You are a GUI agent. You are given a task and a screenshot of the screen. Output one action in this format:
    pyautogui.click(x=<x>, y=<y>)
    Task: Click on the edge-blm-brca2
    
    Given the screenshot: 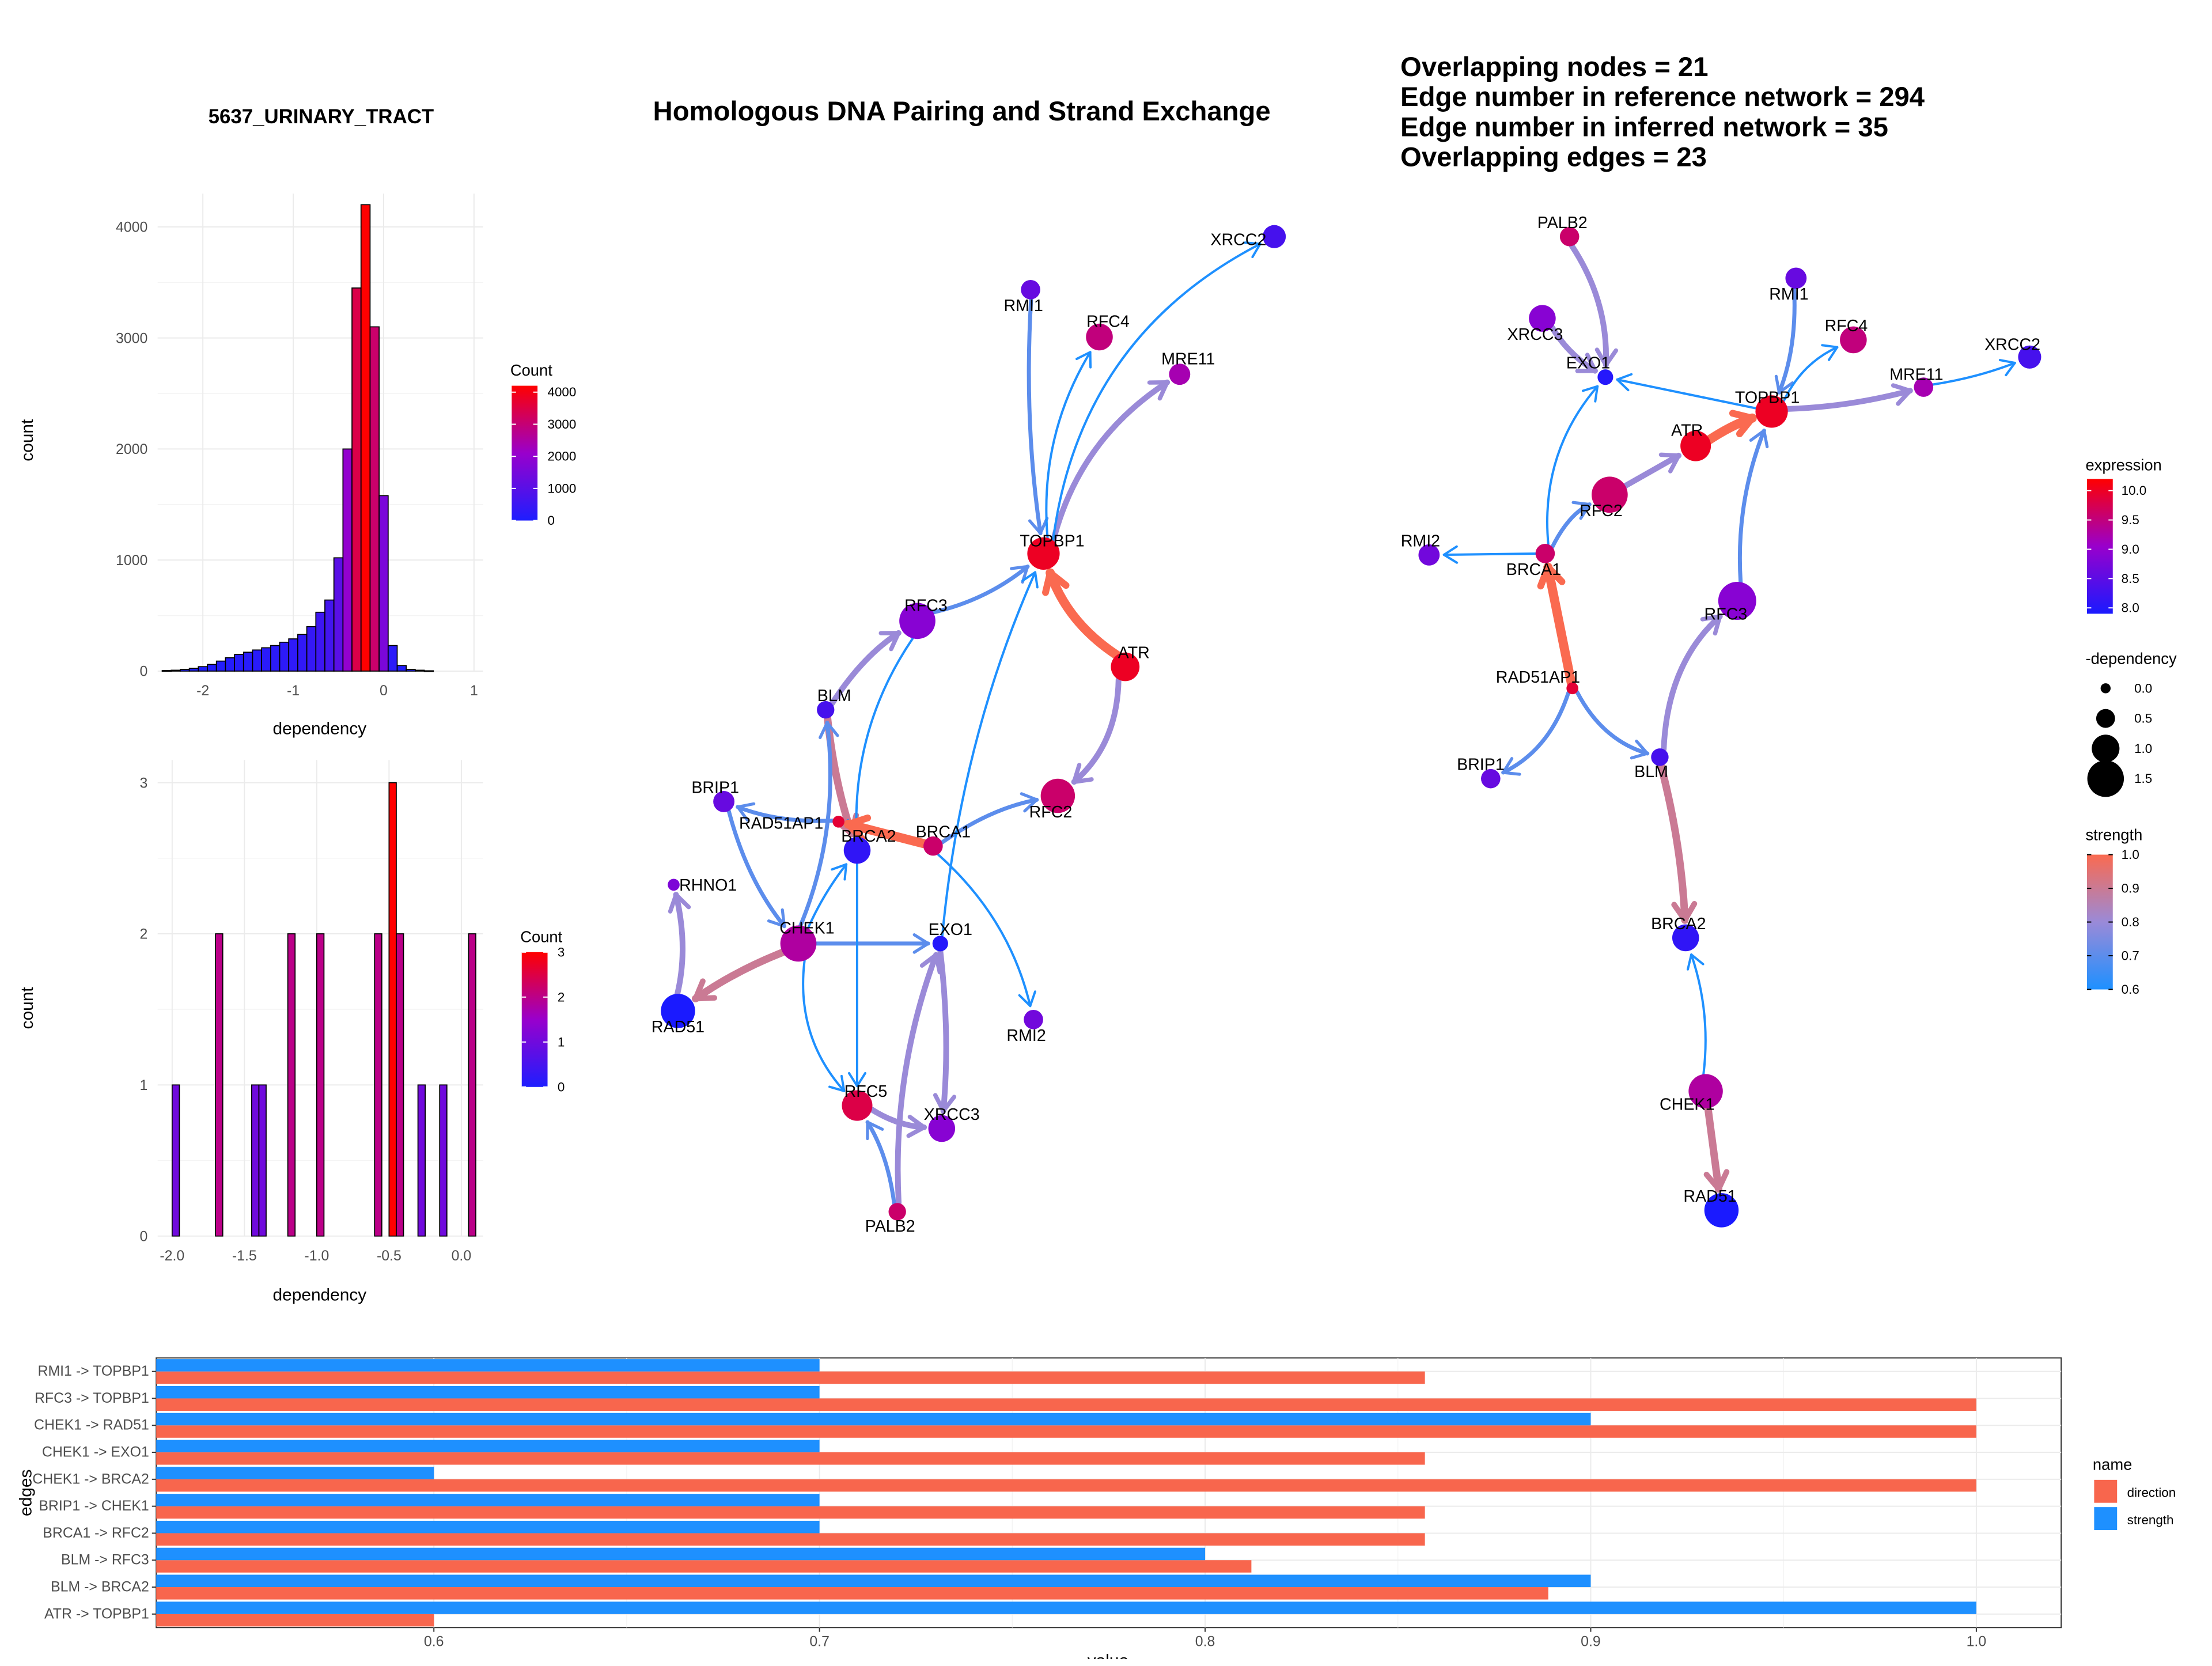 What is the action you would take?
    pyautogui.click(x=1673, y=843)
    